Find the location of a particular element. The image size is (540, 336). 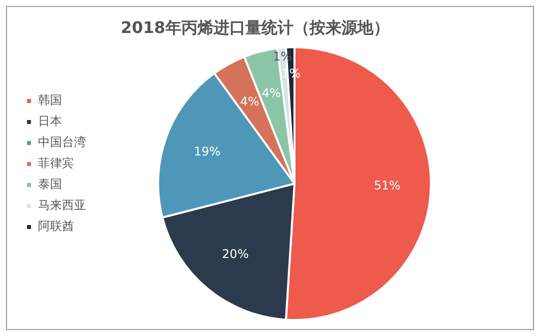

chart-title: 2018年丙烯进口量统计（按来源地） is located at coordinates (255, 27).